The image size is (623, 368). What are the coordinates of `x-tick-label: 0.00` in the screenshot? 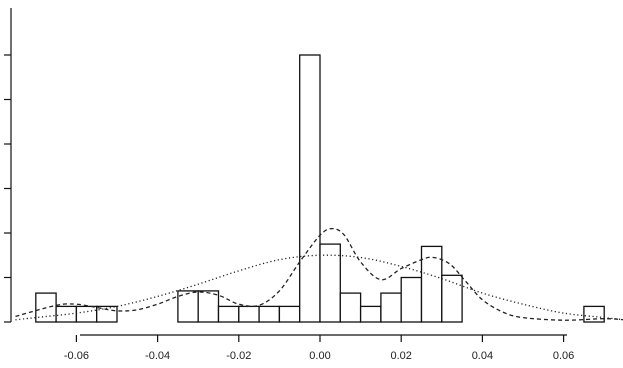 It's located at (319, 356).